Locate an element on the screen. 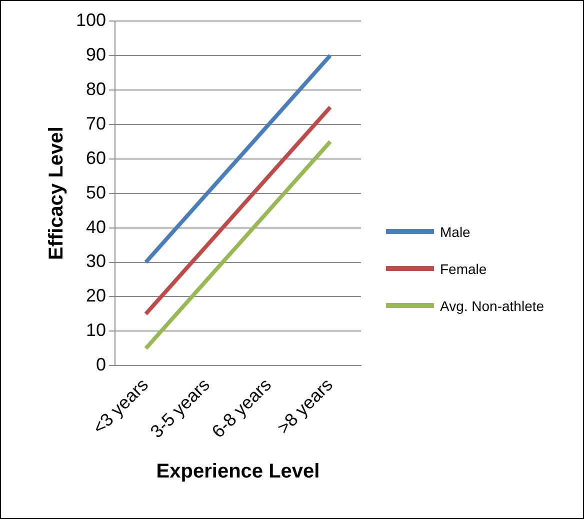  y-tick-label: 0 is located at coordinates (101, 364).